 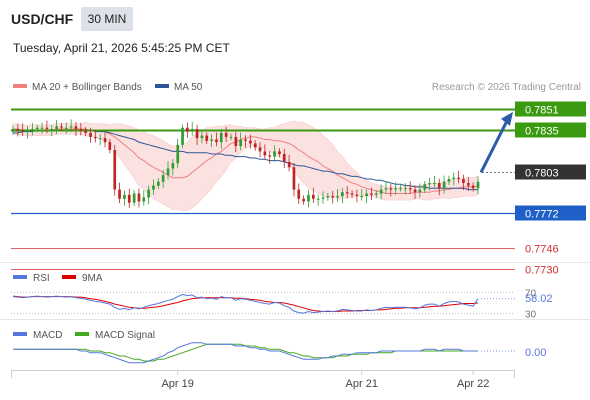 What do you see at coordinates (542, 215) in the screenshot?
I see `support-label: 0.7772` at bounding box center [542, 215].